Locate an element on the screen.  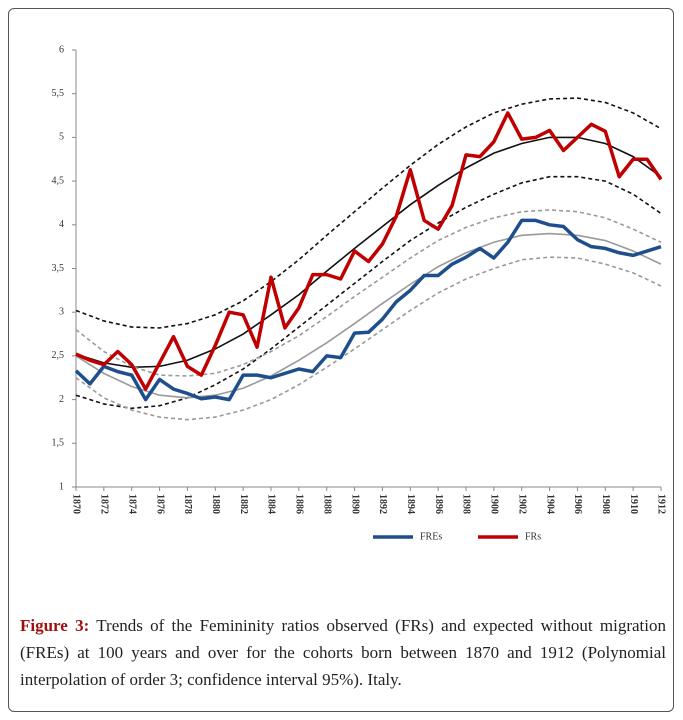
y-tick-label: 4,5 is located at coordinates (58, 180).